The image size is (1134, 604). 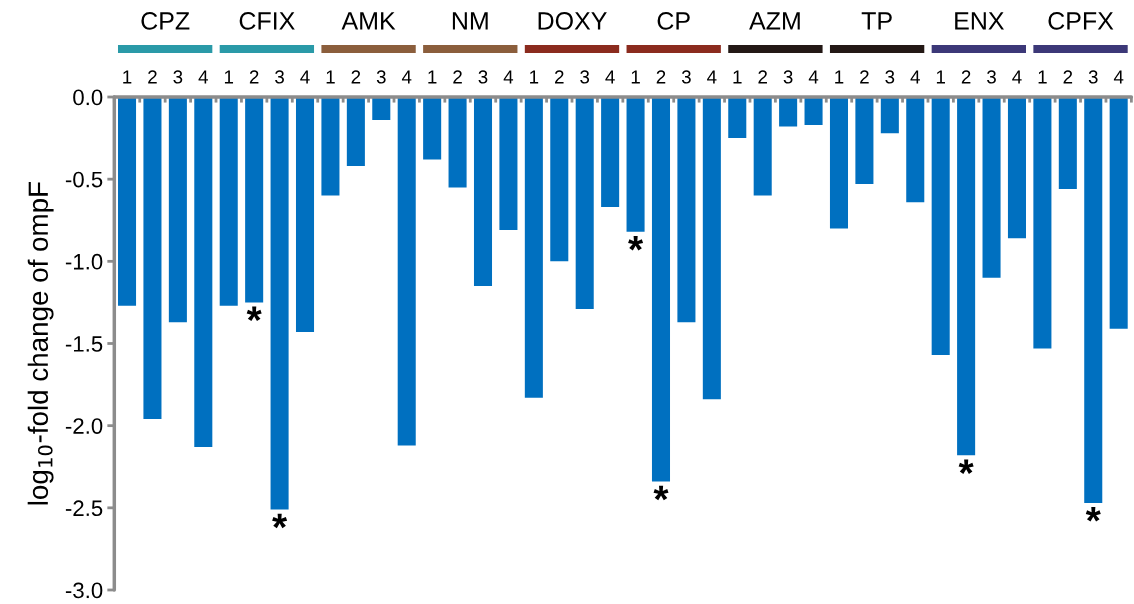 I want to click on y-tick-label: -3.0, so click(x=84, y=590).